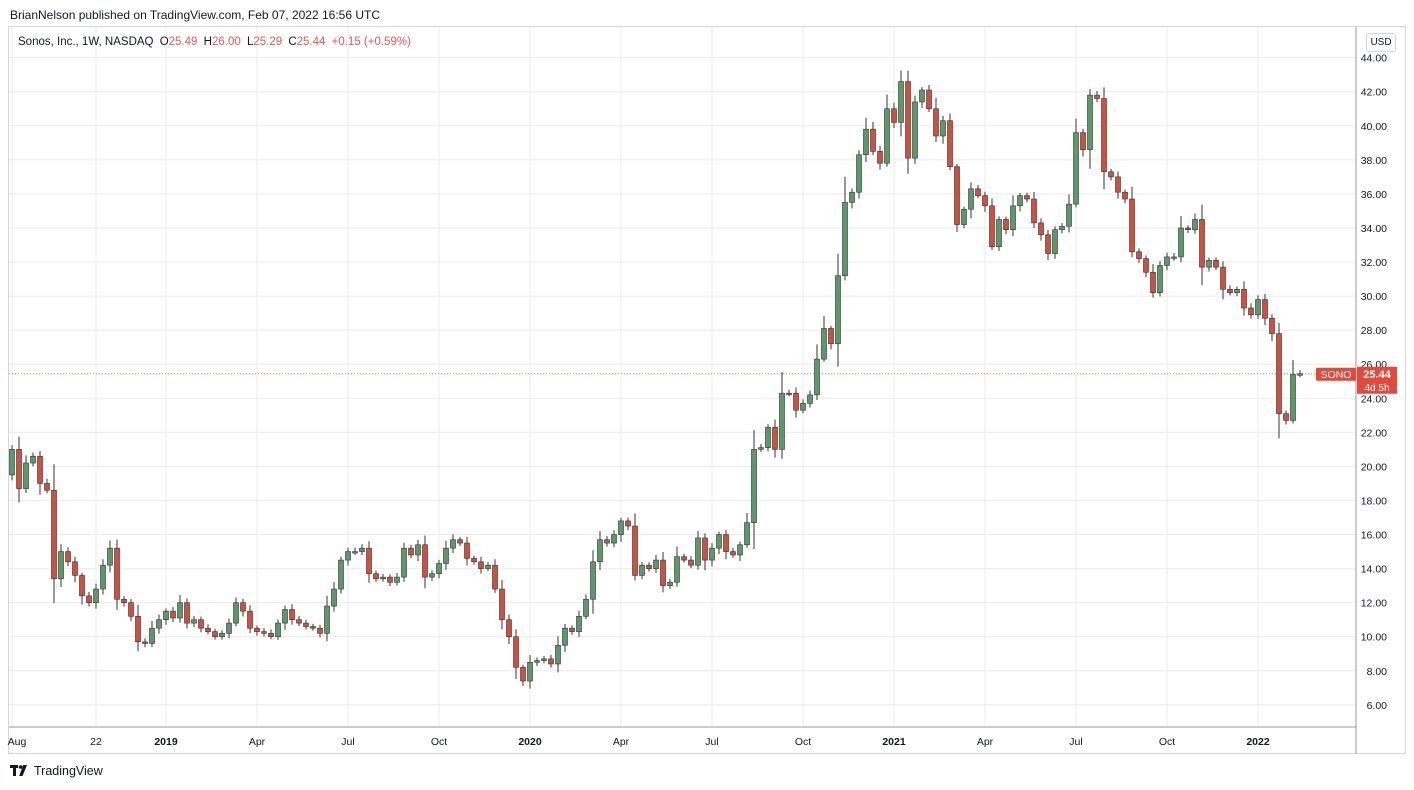  I want to click on tradingview-logo: TradingView, so click(56, 771).